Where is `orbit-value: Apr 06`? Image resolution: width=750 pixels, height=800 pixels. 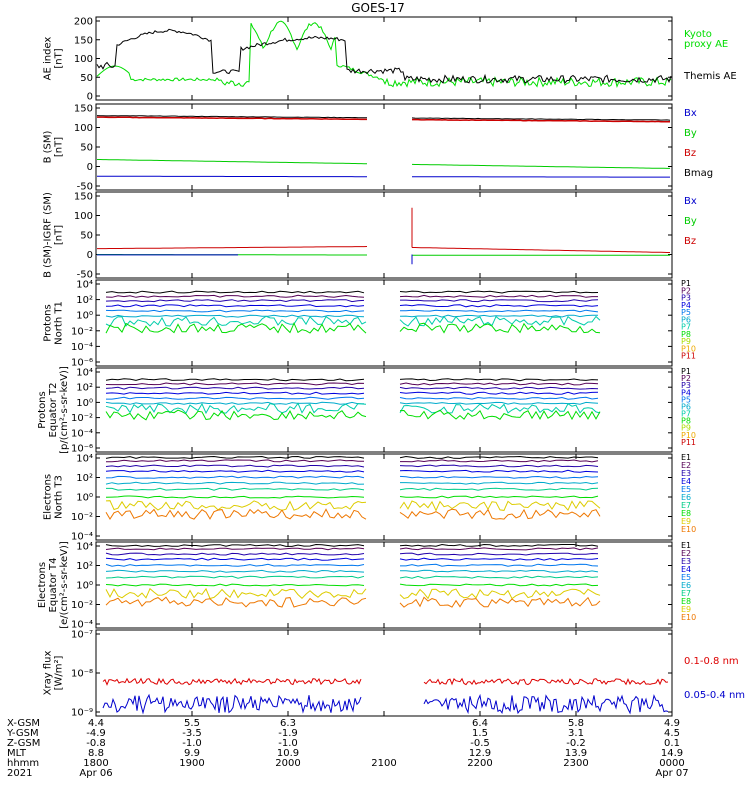
orbit-value: Apr 06 is located at coordinates (95, 773).